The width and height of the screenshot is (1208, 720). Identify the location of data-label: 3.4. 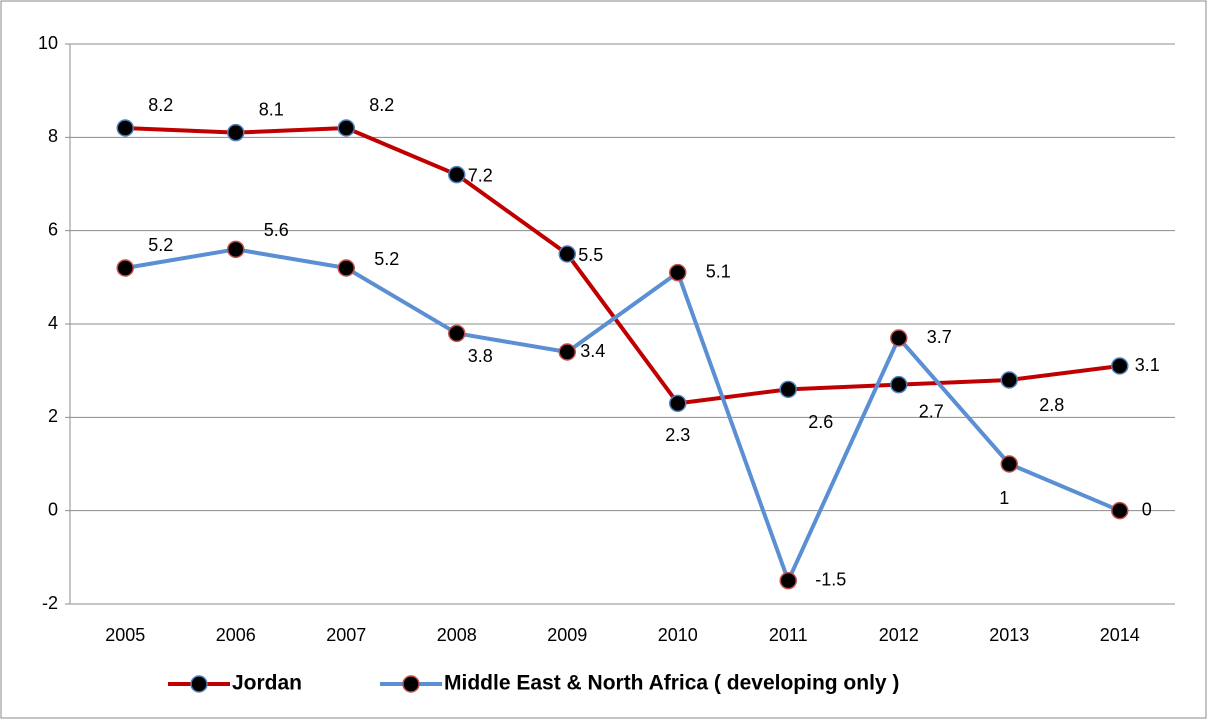
(592, 351).